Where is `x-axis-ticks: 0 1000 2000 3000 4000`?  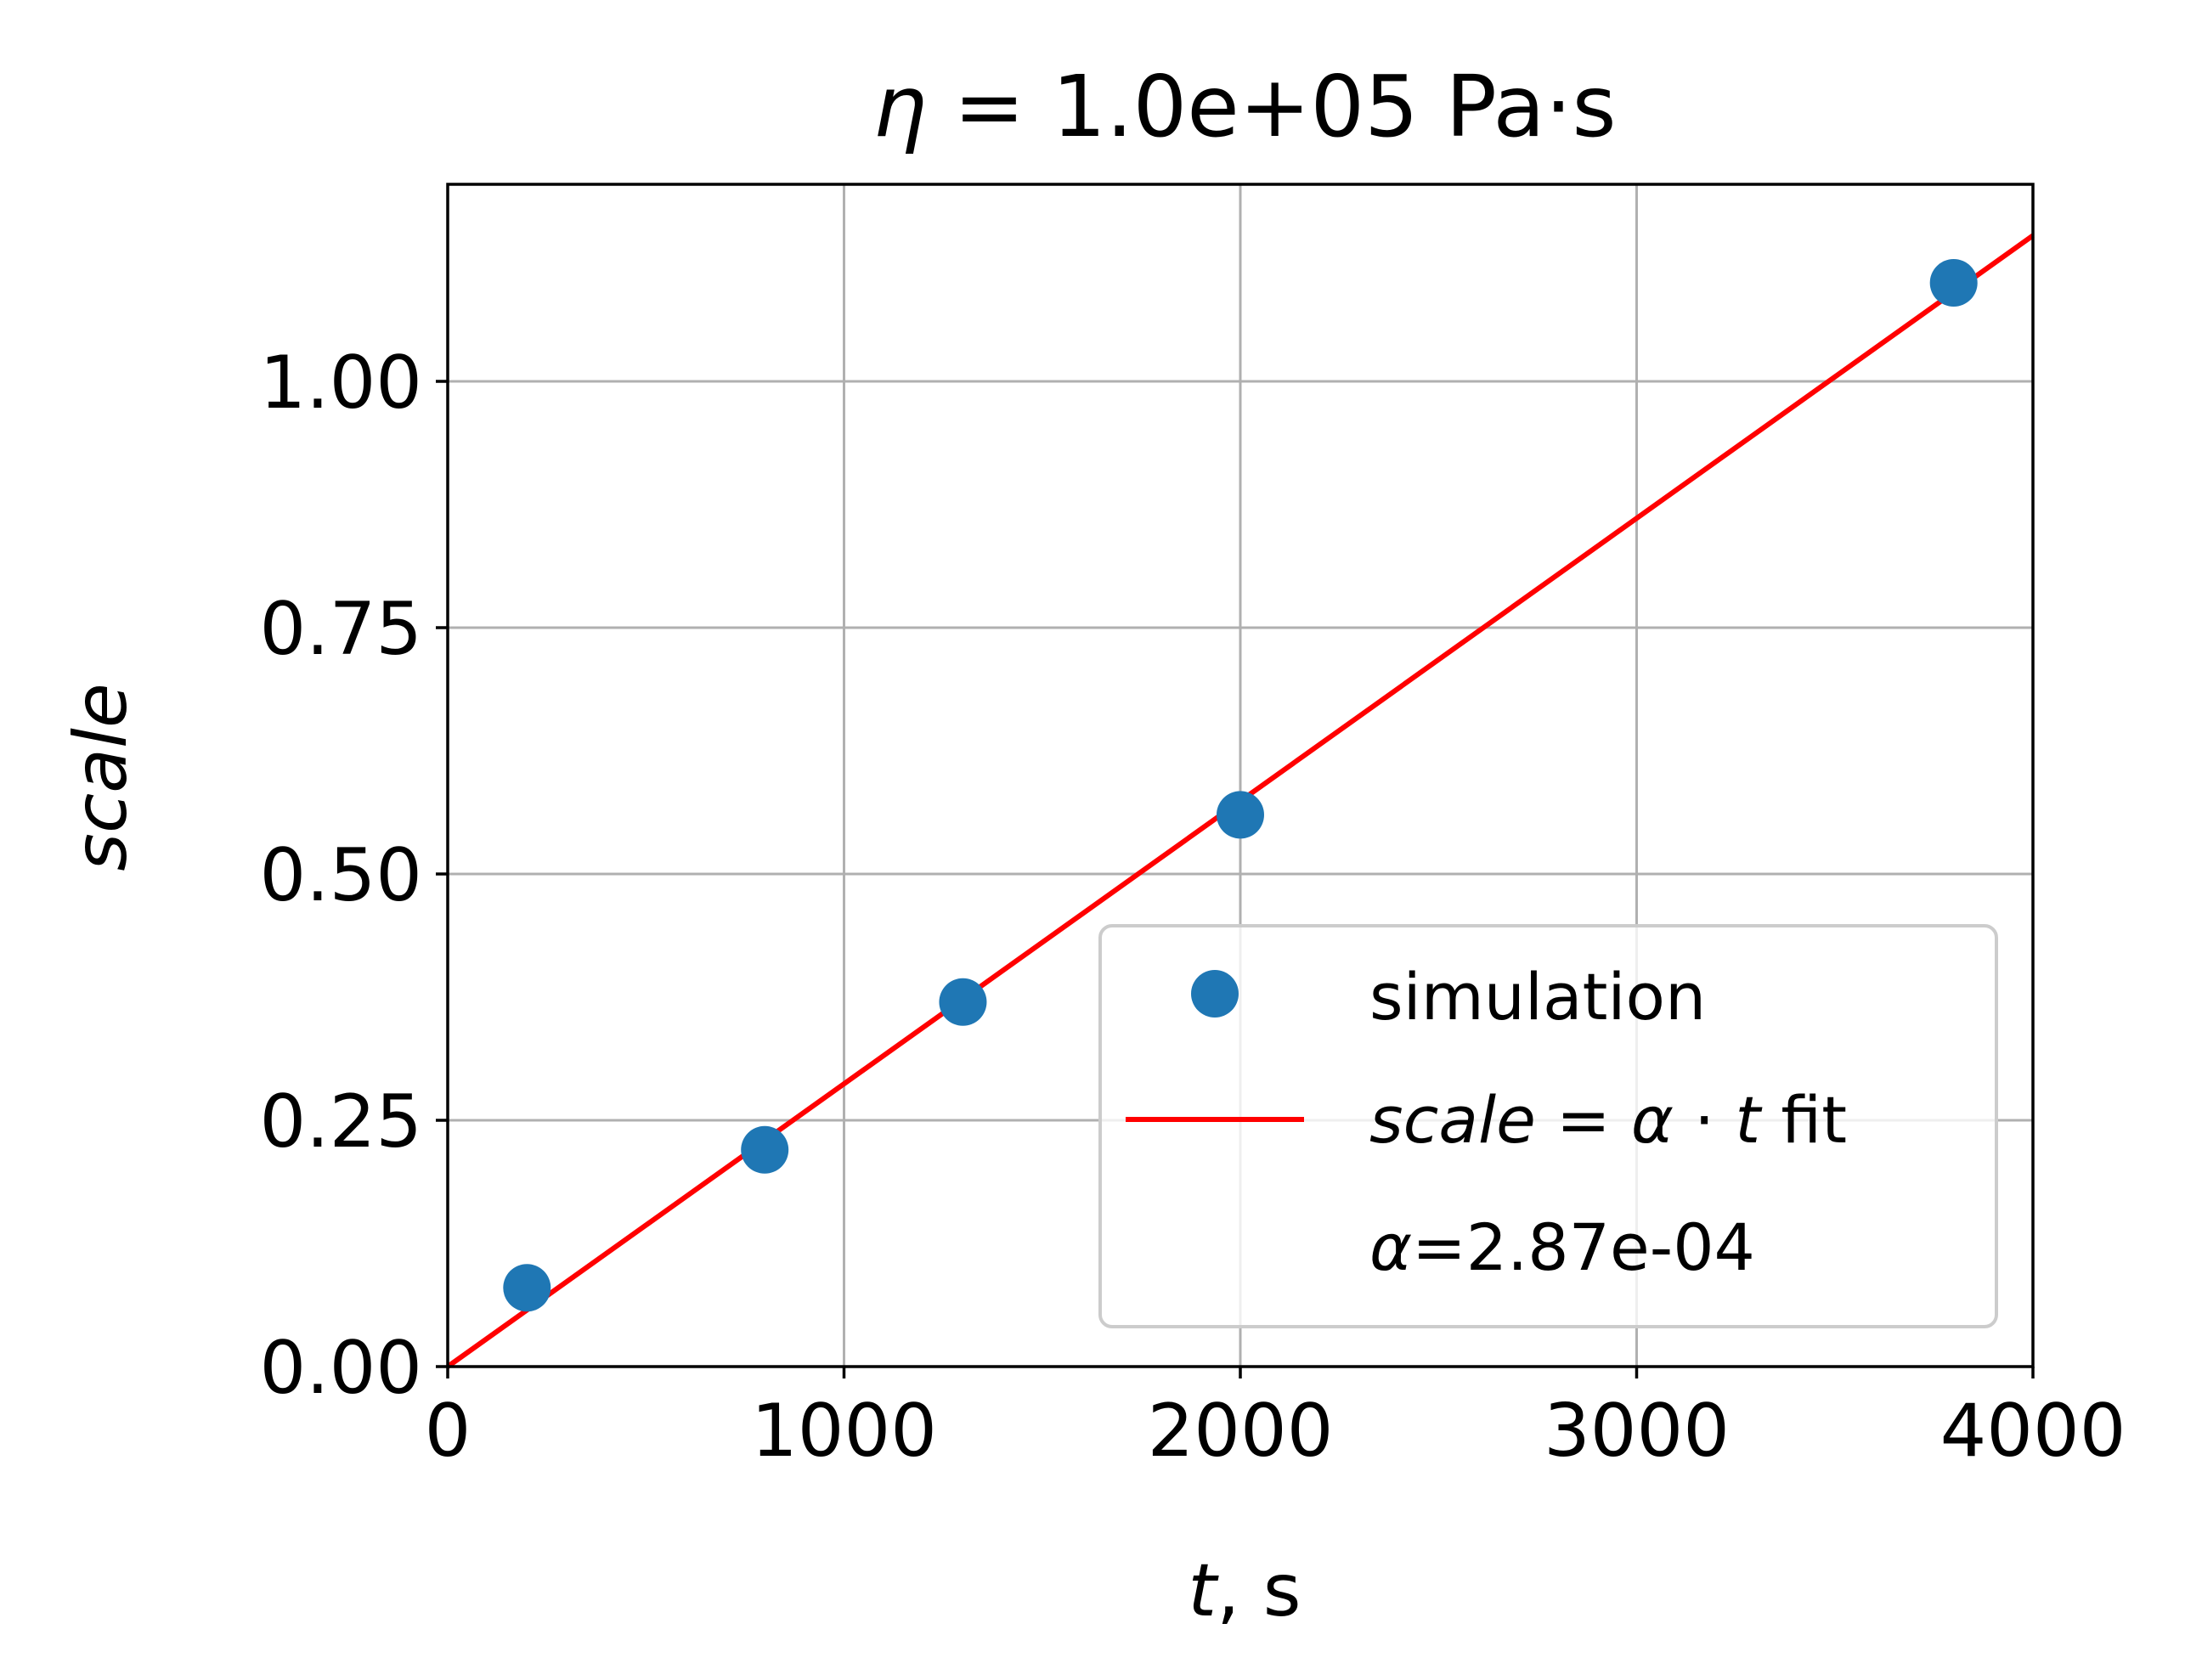
x-axis-ticks: 0 1000 2000 3000 4000 is located at coordinates (1276, 1420).